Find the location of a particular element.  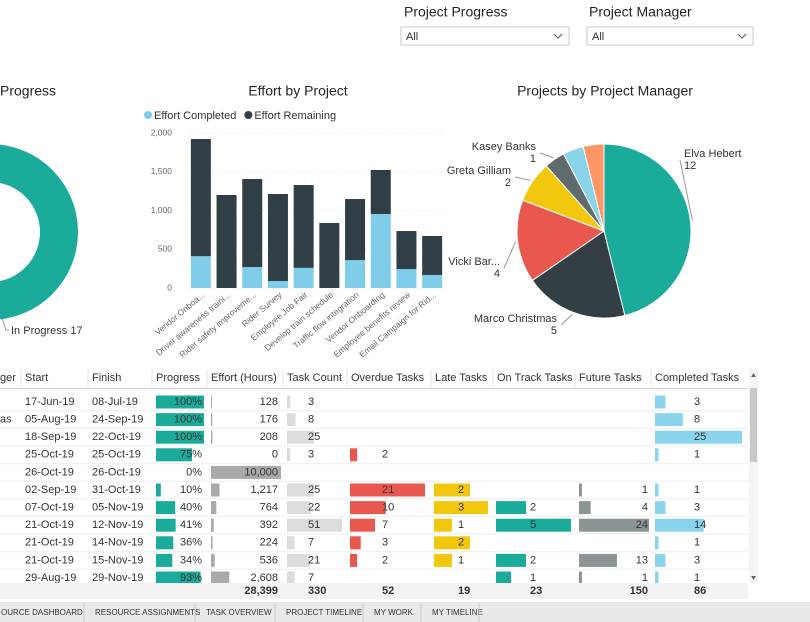

total-cell: 19 is located at coordinates (464, 591).